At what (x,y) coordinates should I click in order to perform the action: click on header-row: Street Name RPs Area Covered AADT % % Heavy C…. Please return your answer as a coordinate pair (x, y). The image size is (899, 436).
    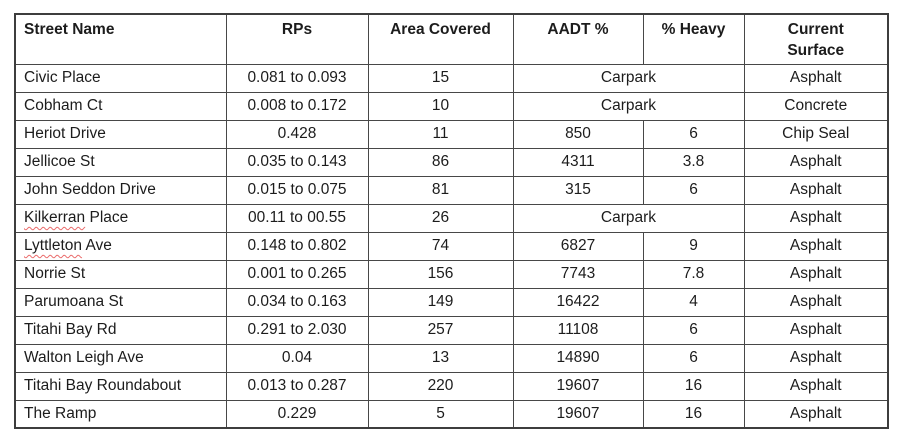
    Looking at the image, I should click on (451, 39).